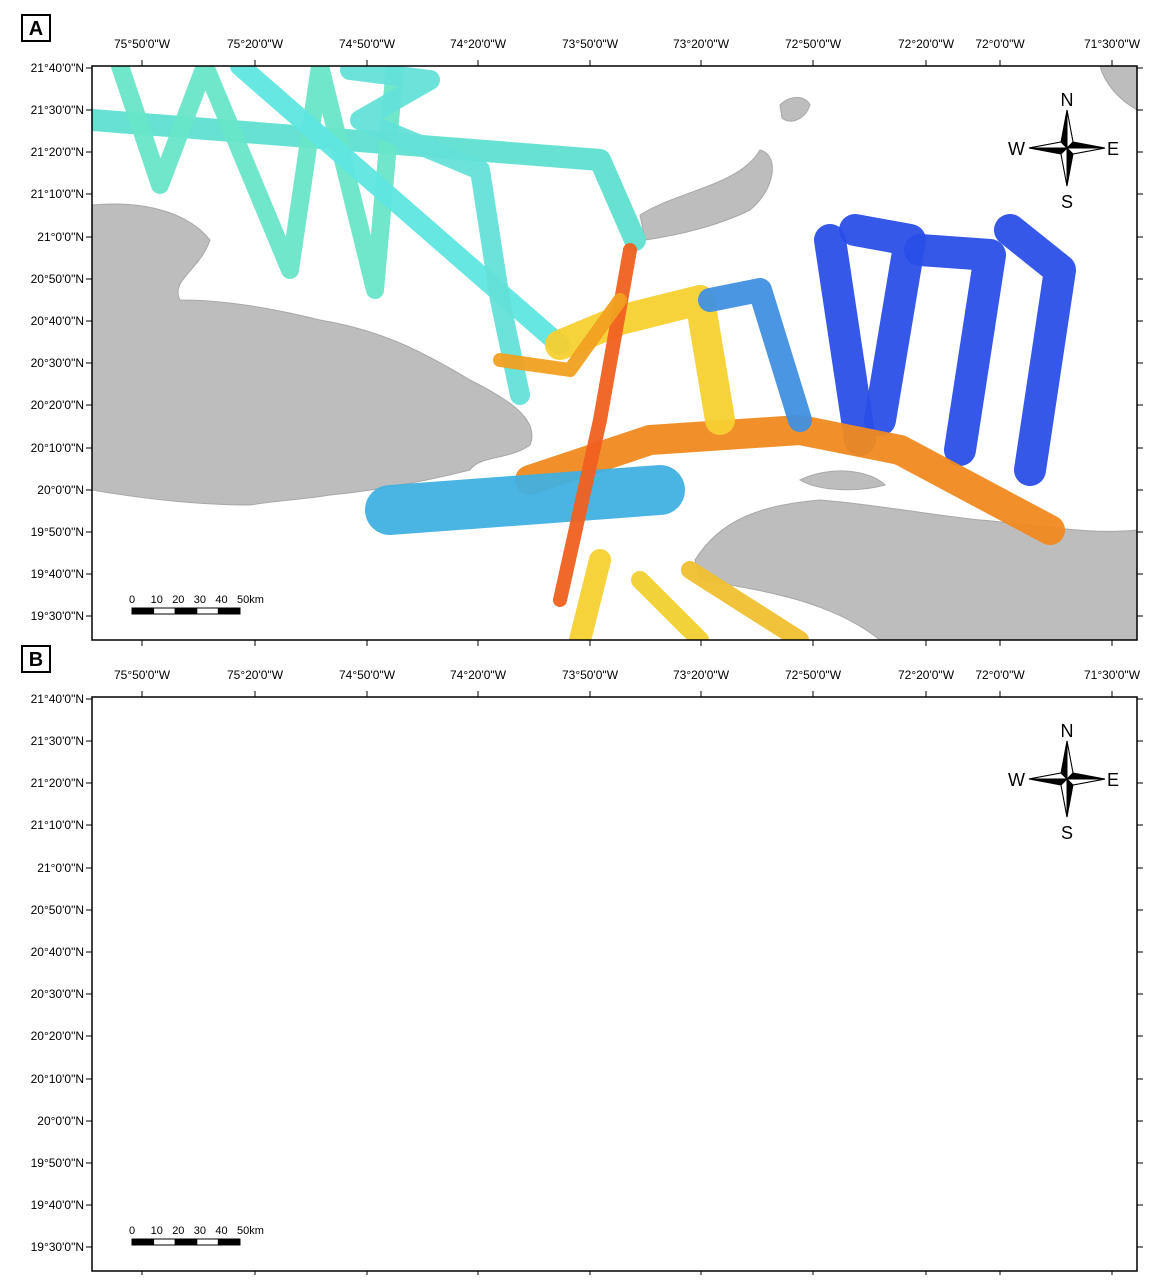 The image size is (1168, 1280). I want to click on panel-label: B, so click(36, 660).